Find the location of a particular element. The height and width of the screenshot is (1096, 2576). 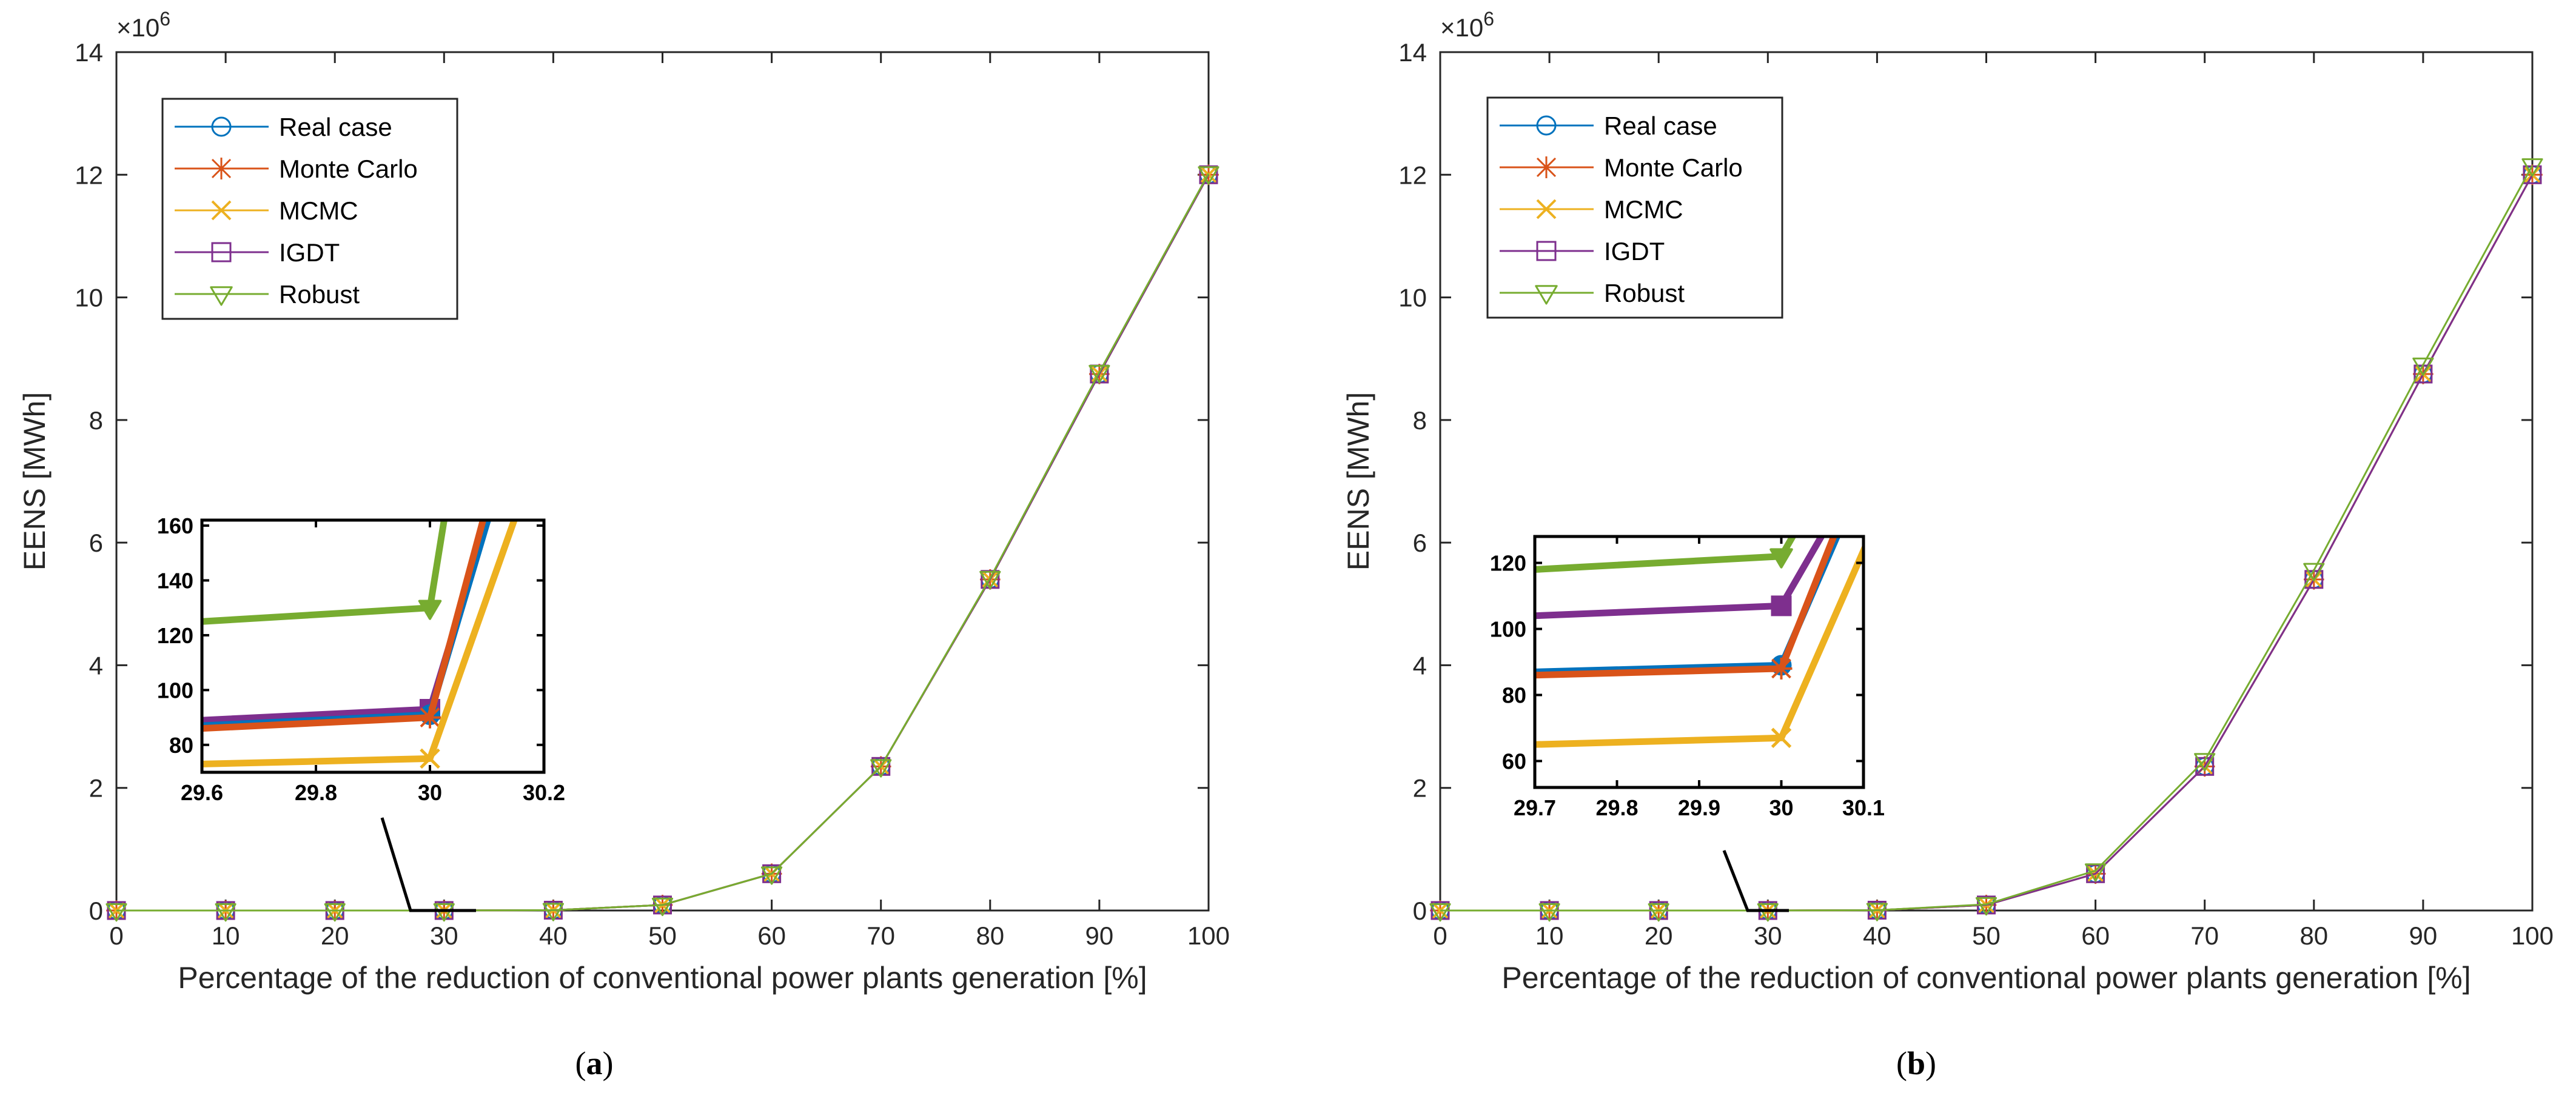

x-tick-label: 80 is located at coordinates (2313, 935).